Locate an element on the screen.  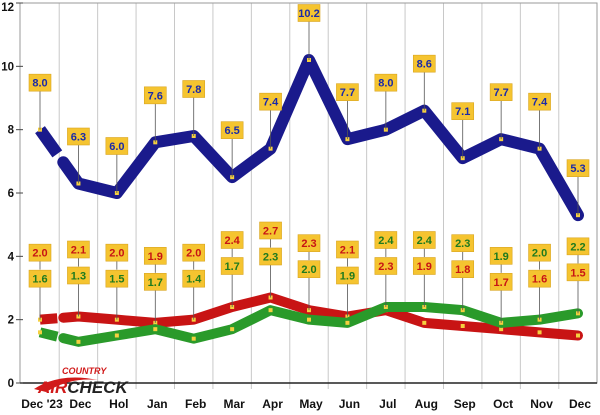
data-label: 1.8 is located at coordinates (462, 270).